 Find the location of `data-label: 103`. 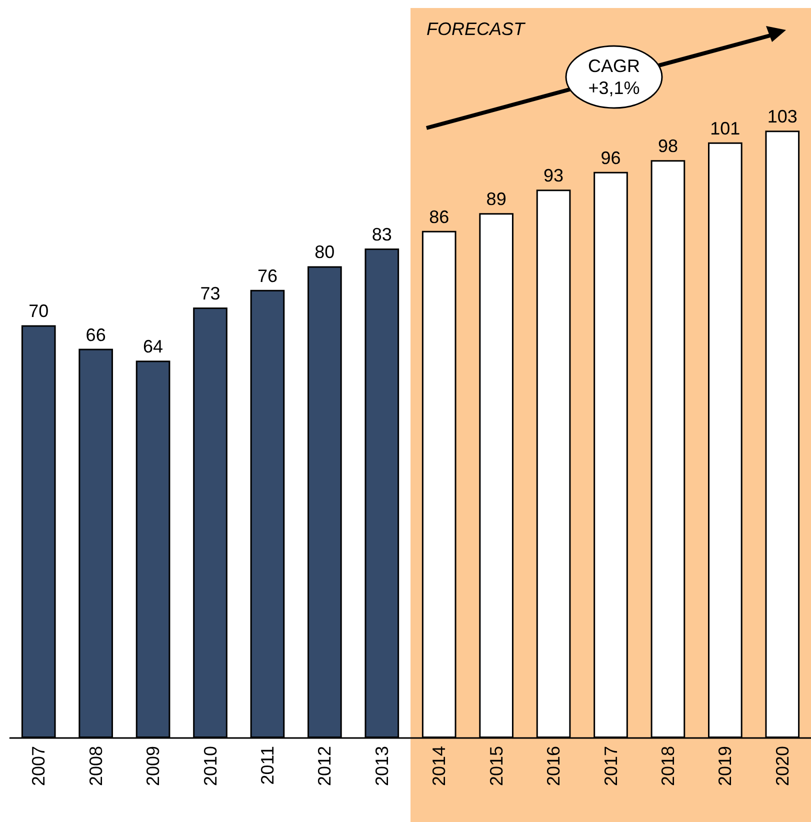

data-label: 103 is located at coordinates (782, 116).